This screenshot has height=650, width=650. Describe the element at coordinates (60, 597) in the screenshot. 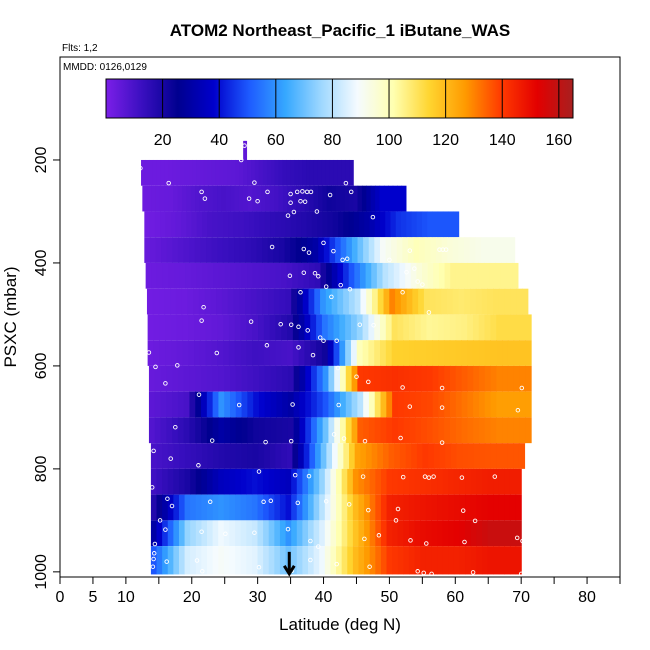

I see `x-tick-label: 0` at that location.